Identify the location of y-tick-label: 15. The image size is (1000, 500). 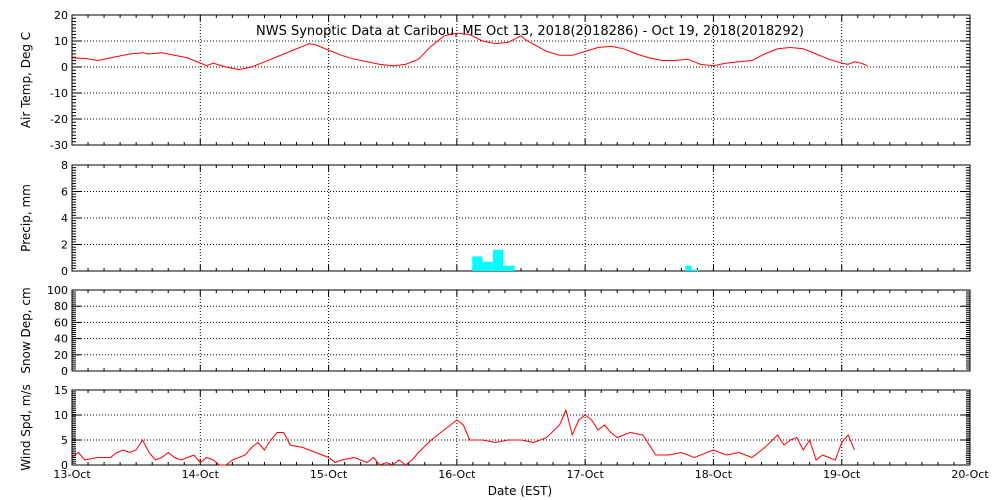
(61, 390).